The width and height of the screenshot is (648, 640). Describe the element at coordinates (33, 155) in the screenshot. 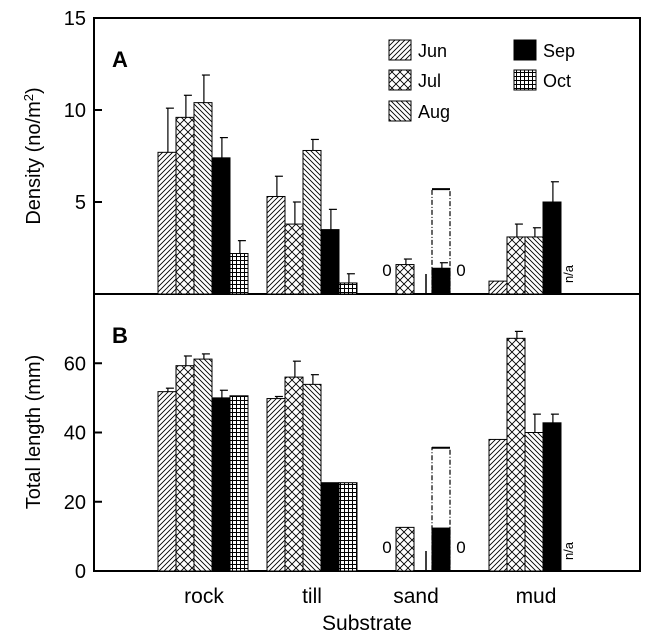

I see `panel-a-ylabel: Density (no/m2)` at that location.